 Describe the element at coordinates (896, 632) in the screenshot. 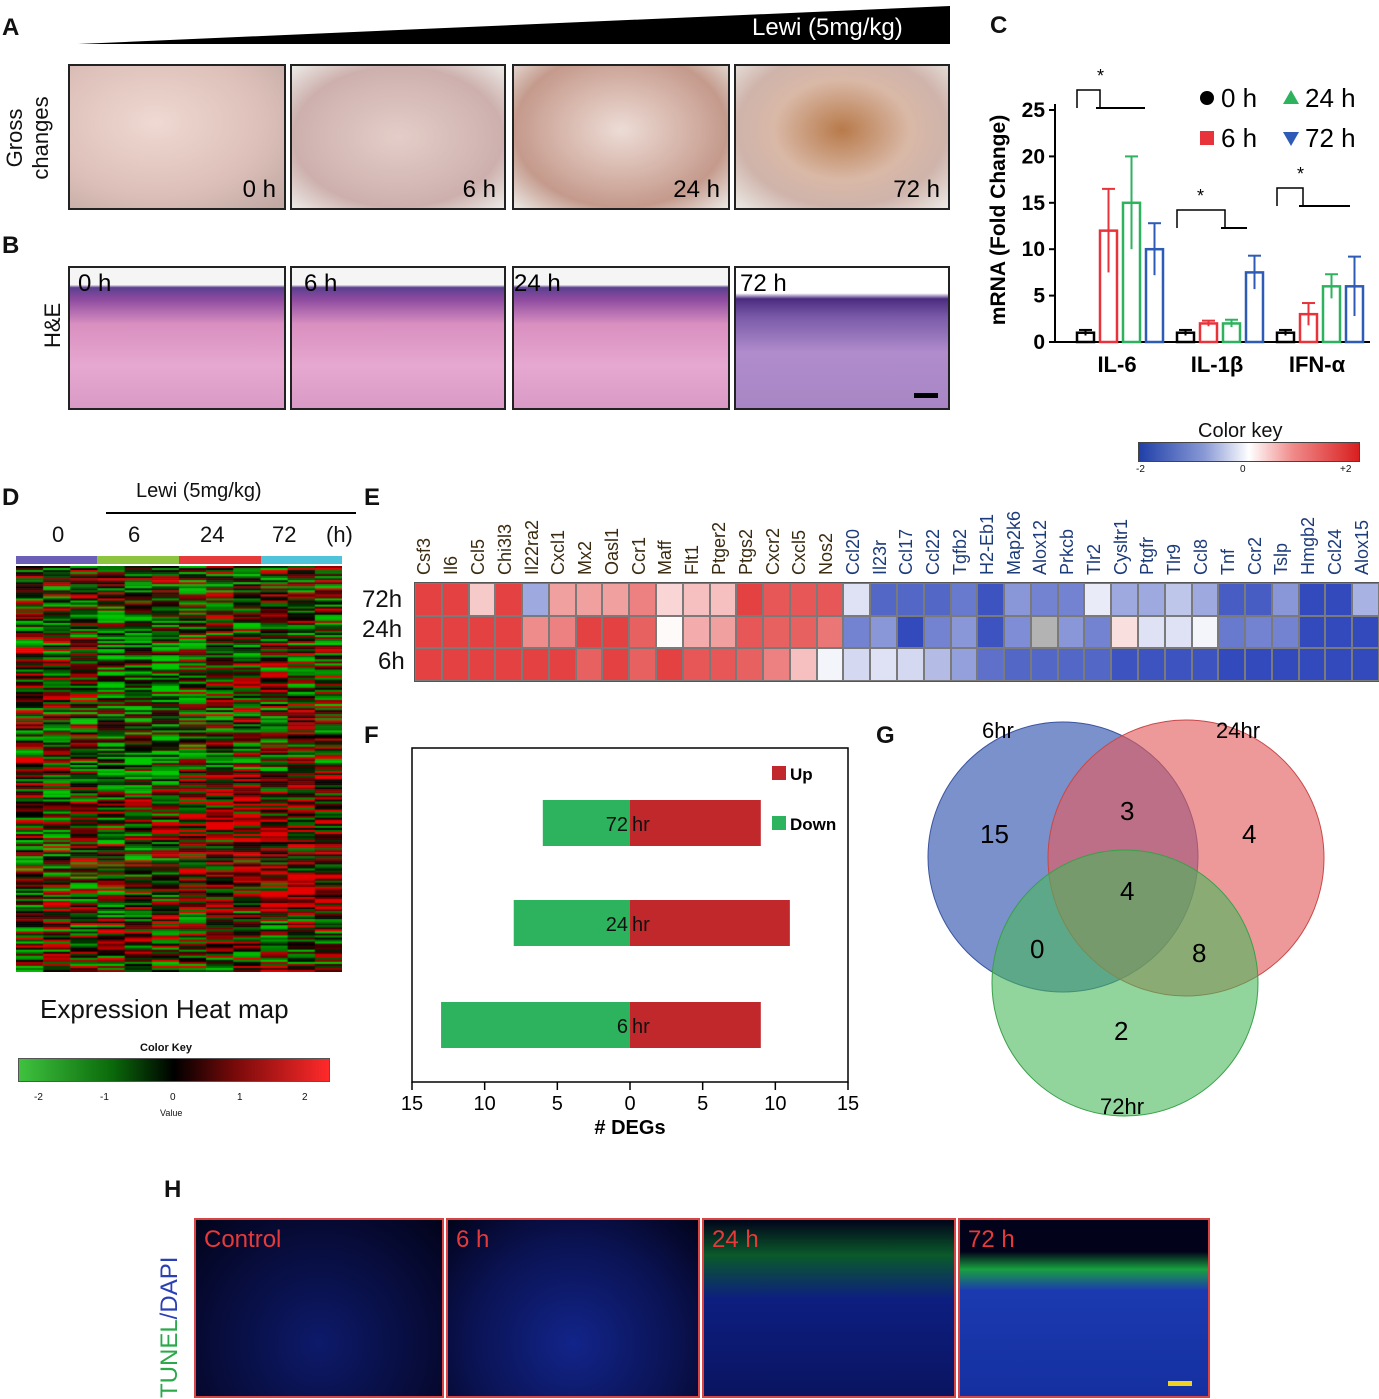

I see `gene-heatmap` at that location.